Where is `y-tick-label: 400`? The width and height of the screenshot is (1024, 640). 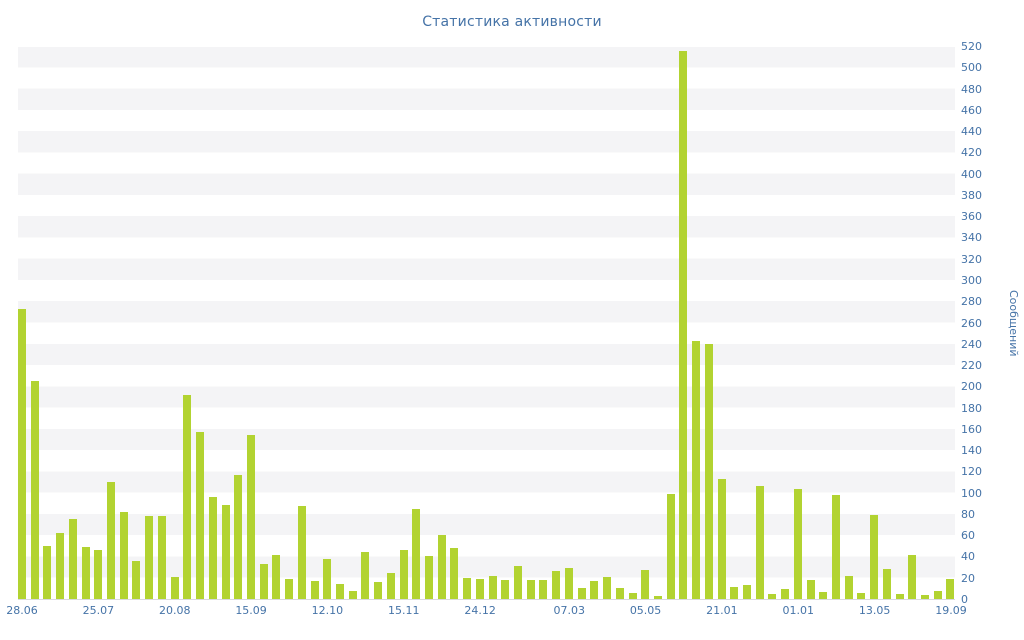
y-tick-label: 400 is located at coordinates (971, 174).